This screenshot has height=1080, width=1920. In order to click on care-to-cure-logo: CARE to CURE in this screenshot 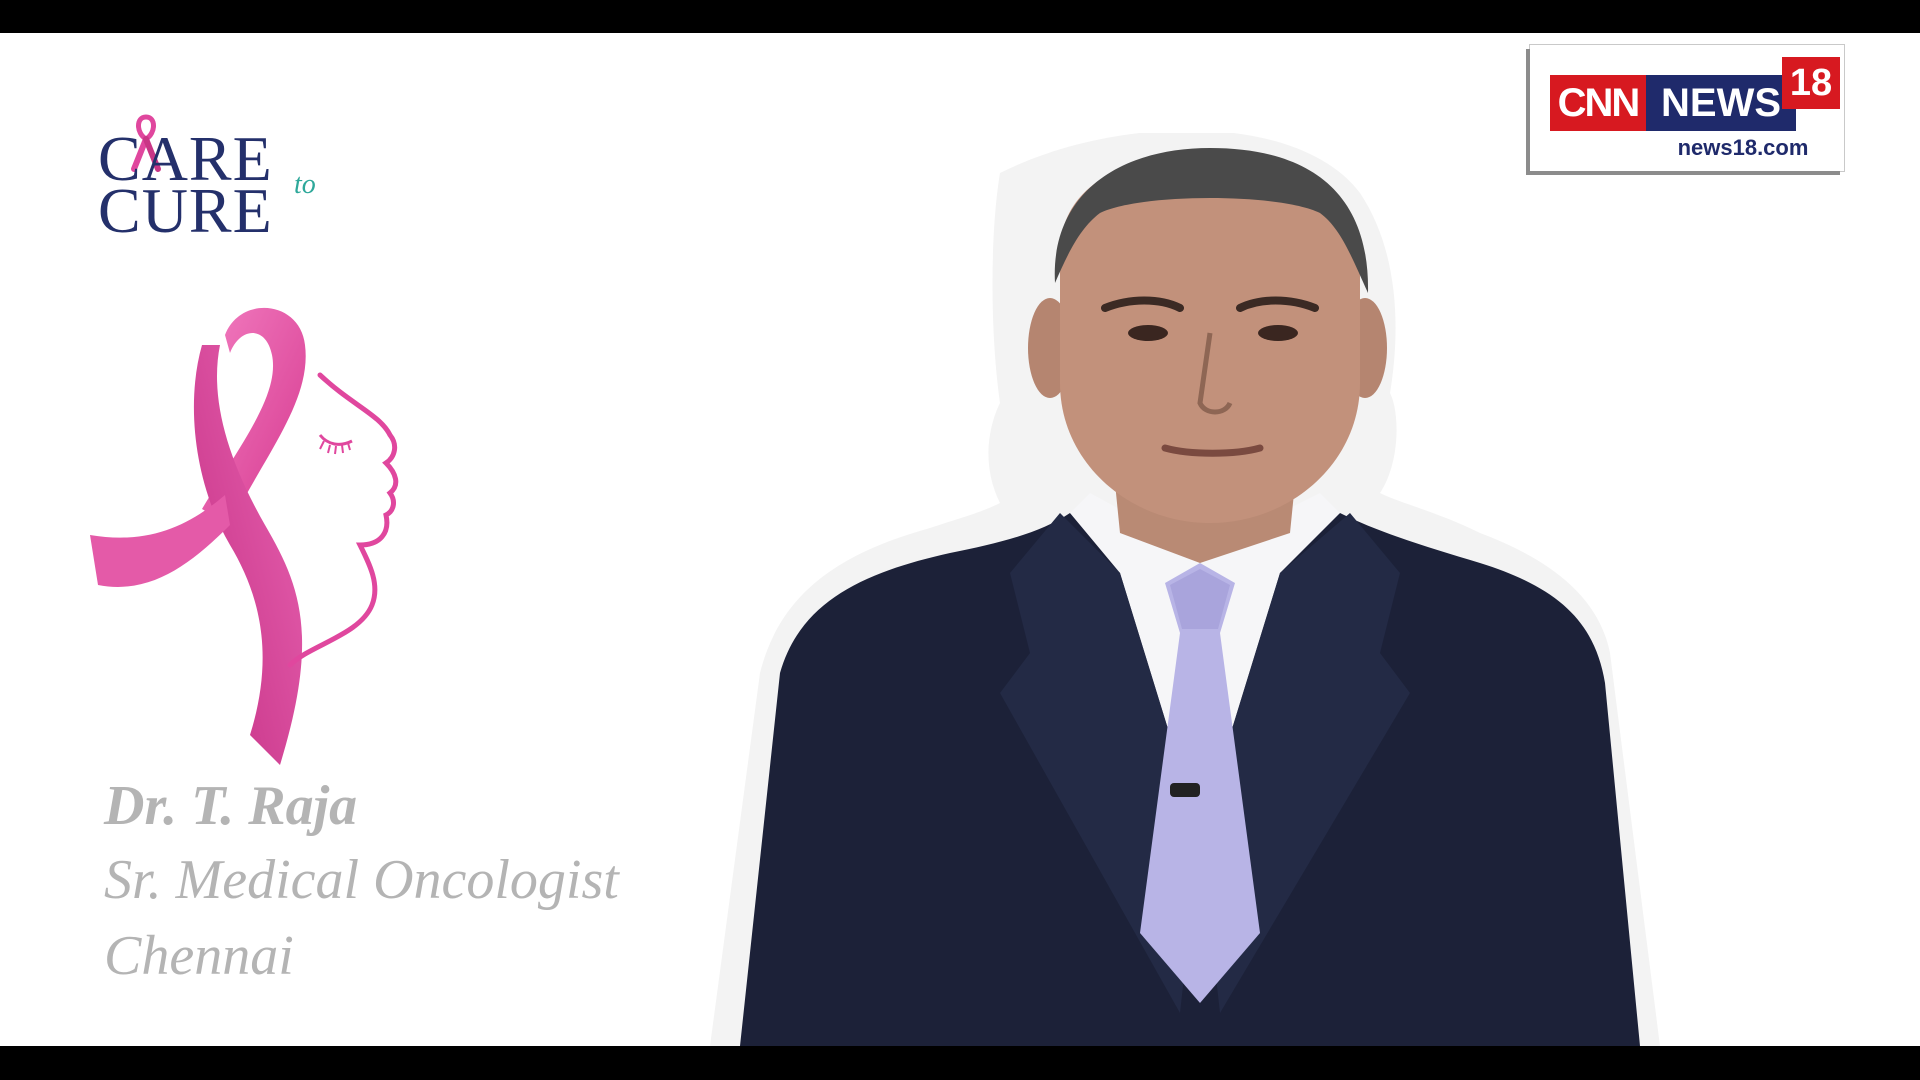, I will do `click(218, 163)`.